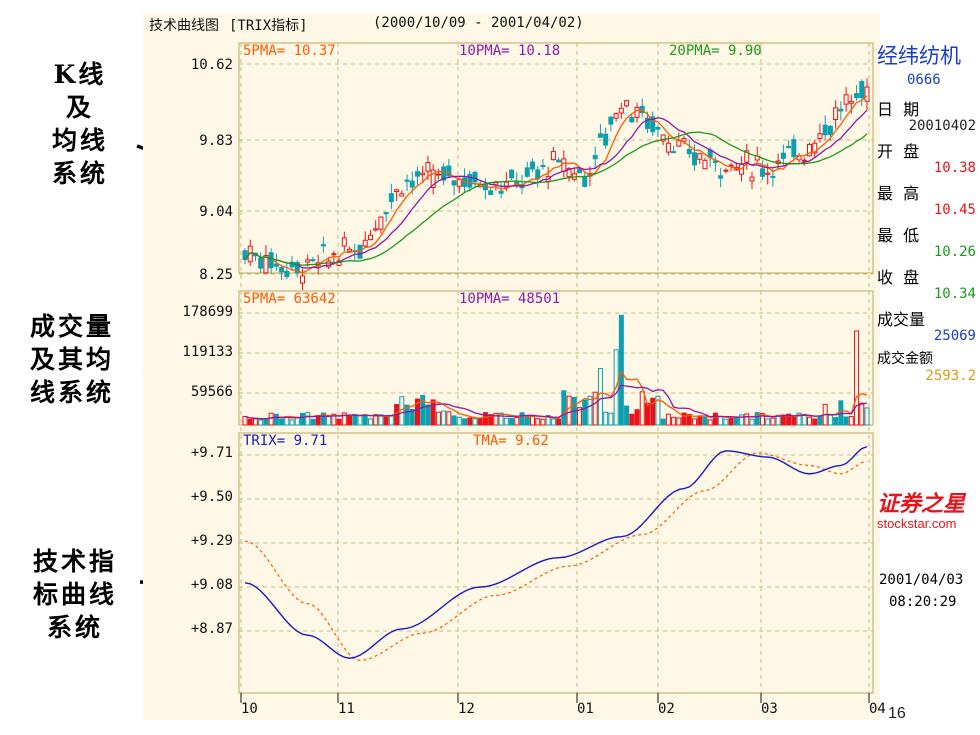  Describe the element at coordinates (211, 541) in the screenshot. I see `trix-tick: +9.29` at that location.